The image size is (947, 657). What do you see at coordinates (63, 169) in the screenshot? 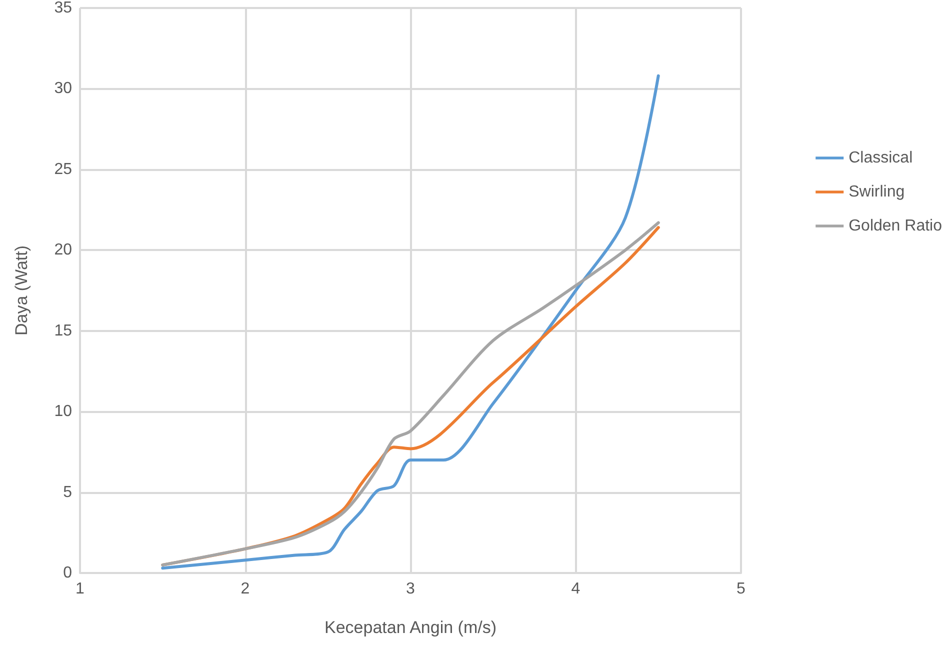
I see `y-tick-label: 25` at bounding box center [63, 169].